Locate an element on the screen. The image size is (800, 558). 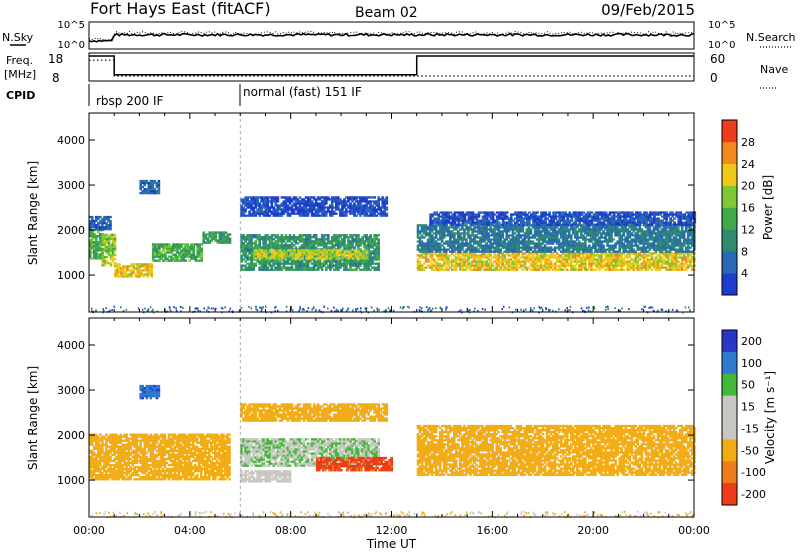
noise-tick-high-right: 10^5 is located at coordinates (721, 25).